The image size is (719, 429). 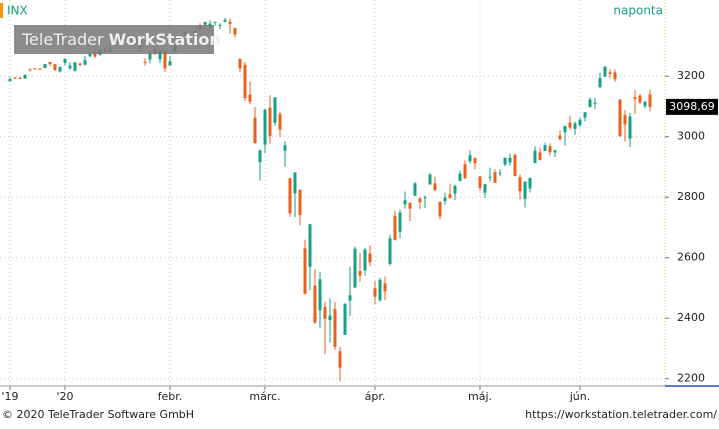 What do you see at coordinates (62, 39) in the screenshot?
I see `watermark-brand: TeleTrader` at bounding box center [62, 39].